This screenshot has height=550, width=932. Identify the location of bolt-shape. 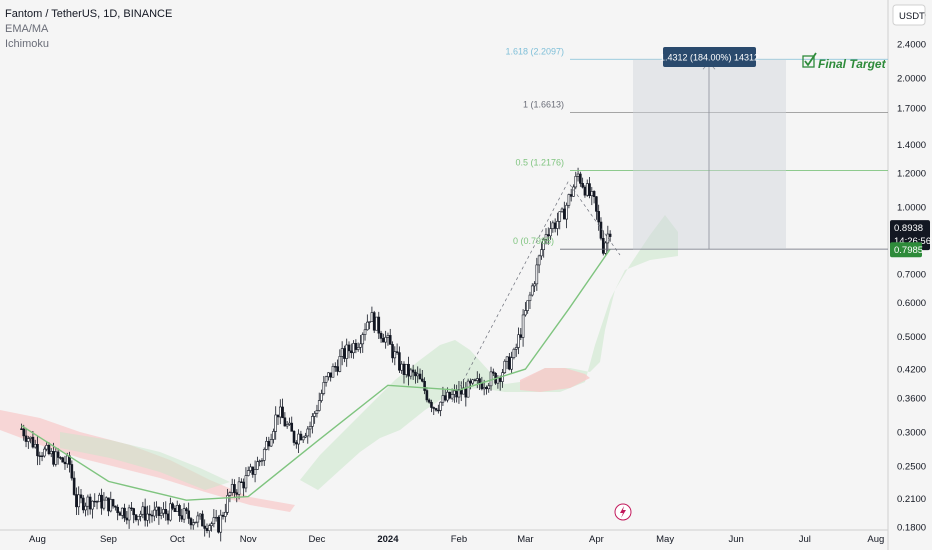
(623, 512).